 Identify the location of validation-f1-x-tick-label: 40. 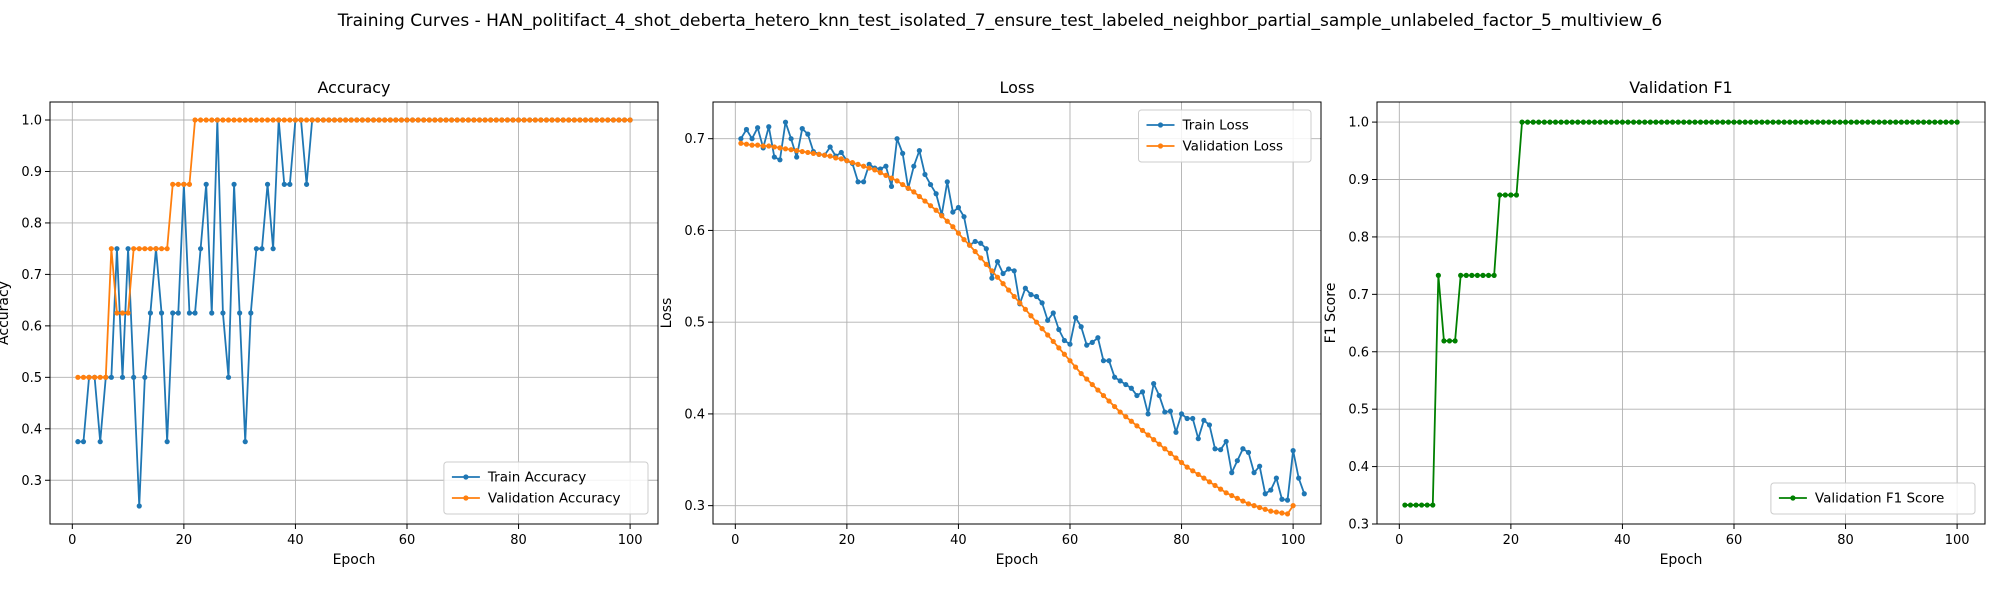
(1622, 540).